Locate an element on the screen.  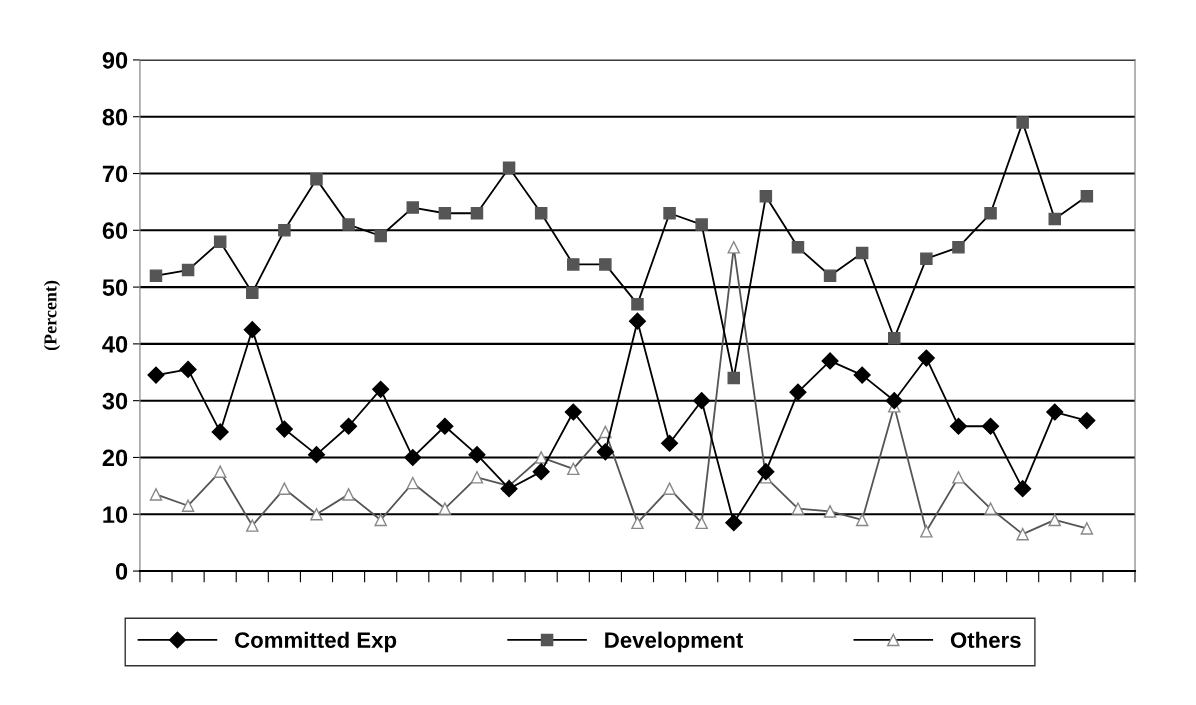
legend-label: Development is located at coordinates (674, 642).